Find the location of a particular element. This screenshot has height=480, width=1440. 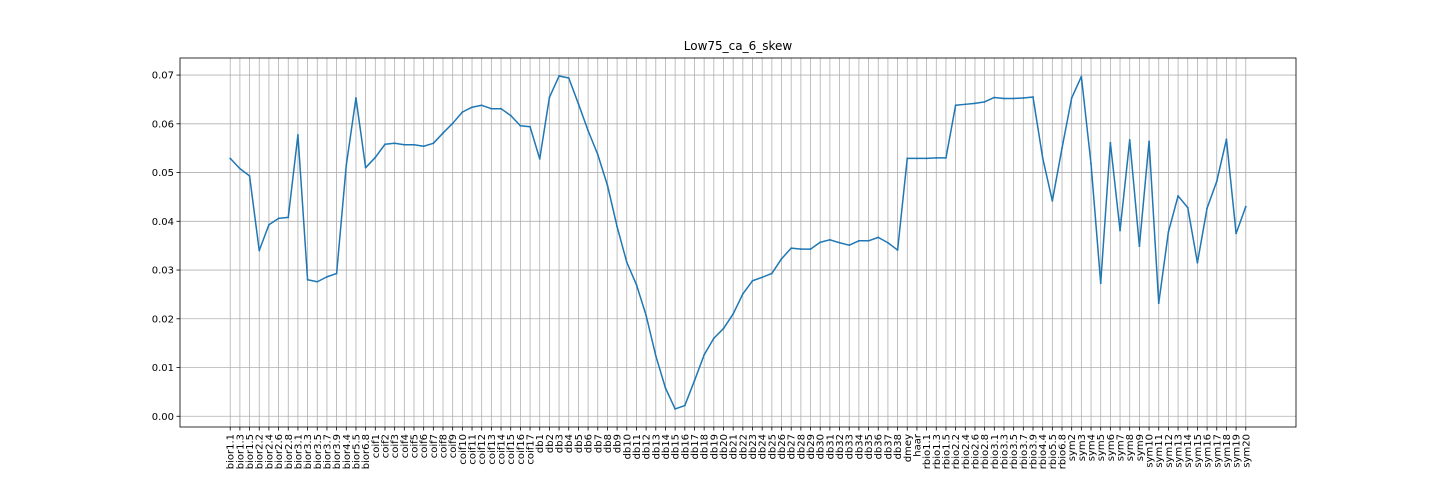

x-tick-label: db19 is located at coordinates (714, 446).